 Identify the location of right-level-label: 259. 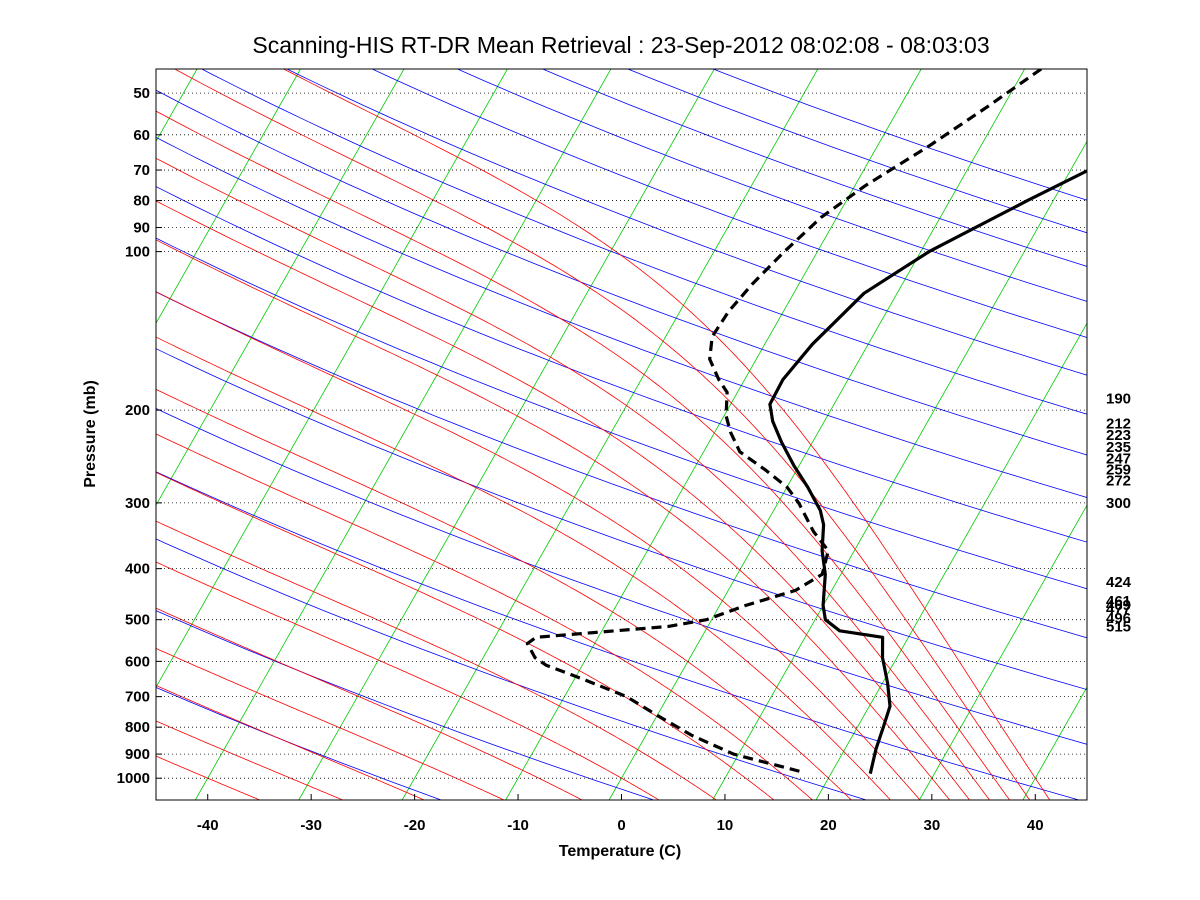
(1118, 469).